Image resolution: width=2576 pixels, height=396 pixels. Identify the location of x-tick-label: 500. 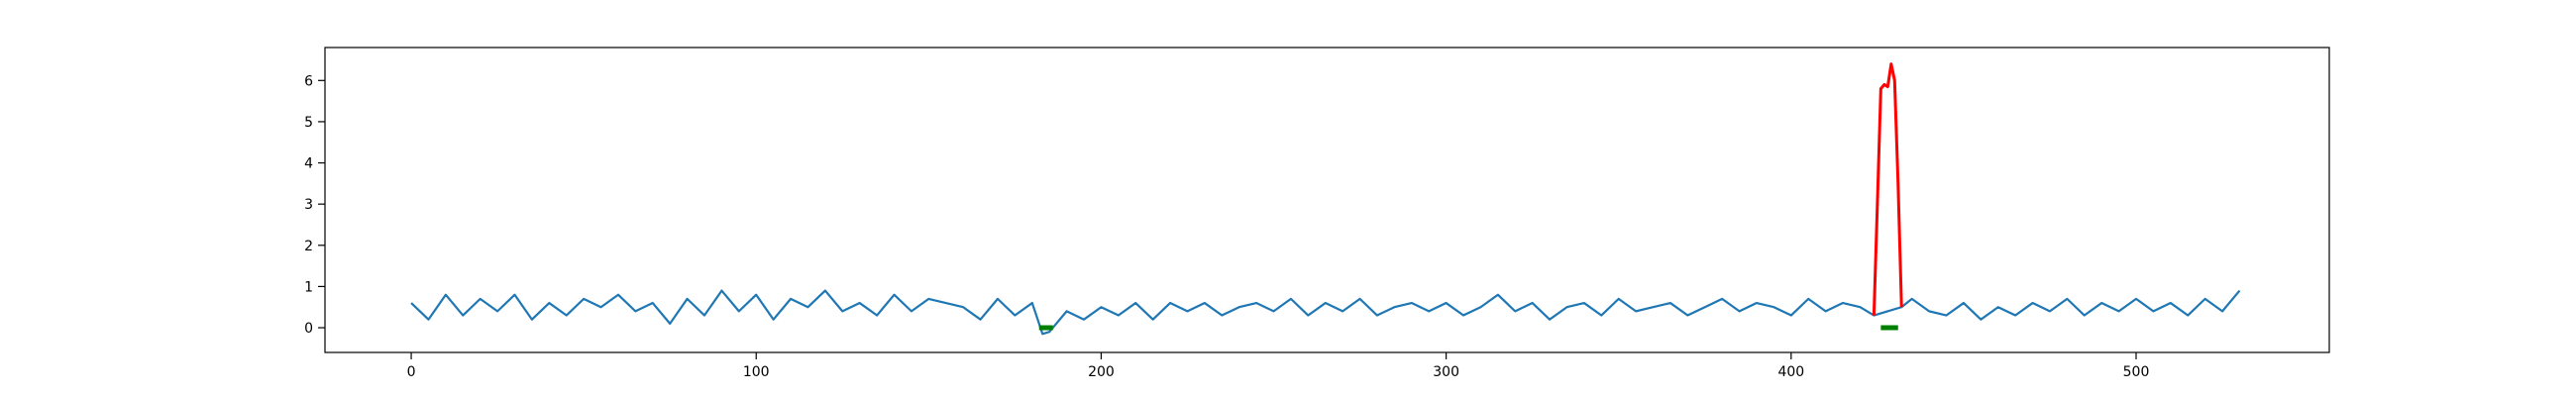
(2136, 372).